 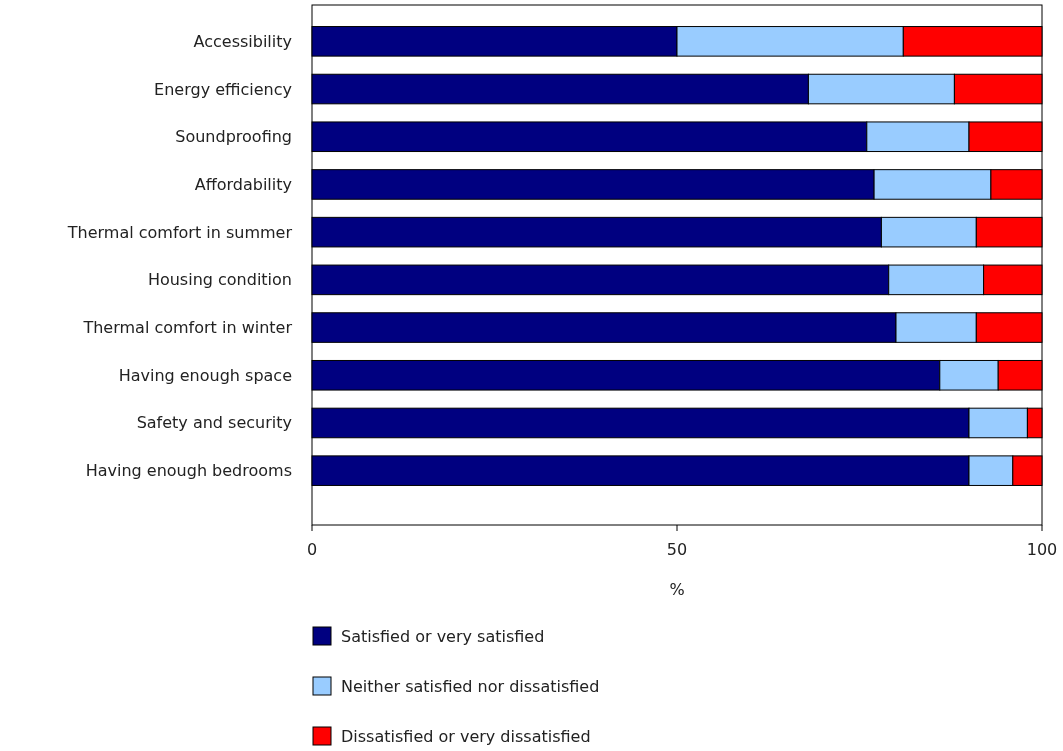 What do you see at coordinates (1042, 549) in the screenshot?
I see `x-tick-label: 100` at bounding box center [1042, 549].